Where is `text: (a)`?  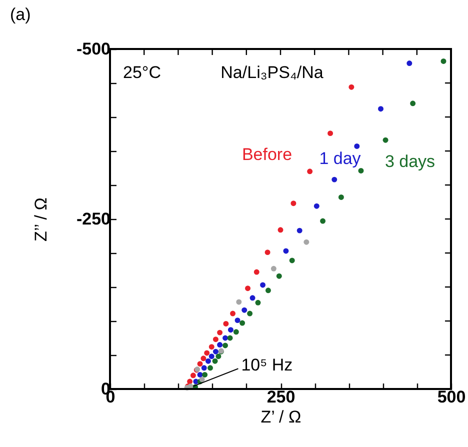
text: (a) is located at coordinates (20, 14).